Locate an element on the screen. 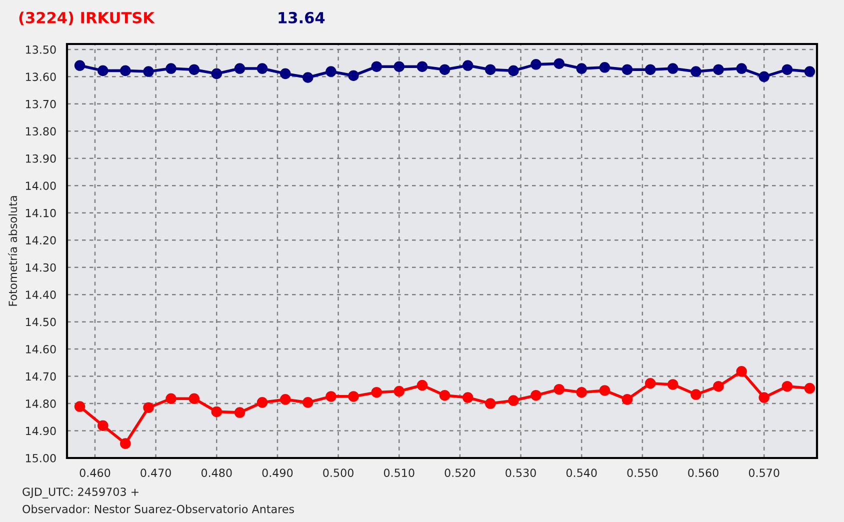 This screenshot has height=522, width=844. x-tick-label: 0.550 is located at coordinates (642, 473).